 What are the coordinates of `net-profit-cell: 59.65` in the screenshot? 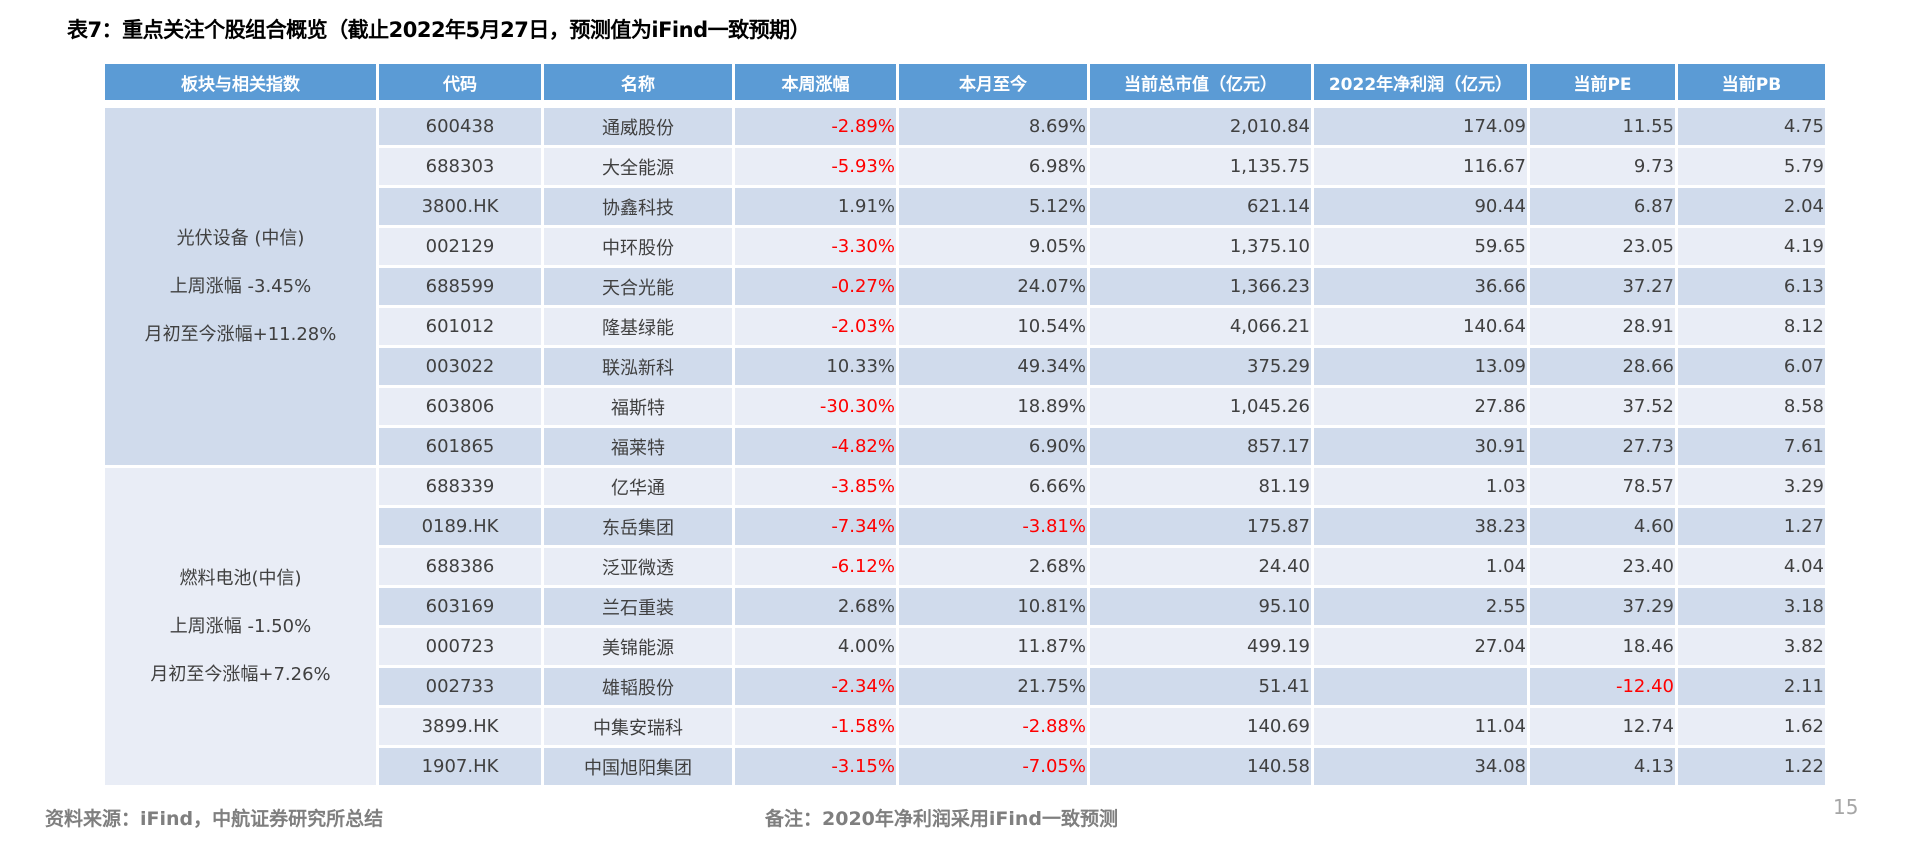 It's located at (1420, 246).